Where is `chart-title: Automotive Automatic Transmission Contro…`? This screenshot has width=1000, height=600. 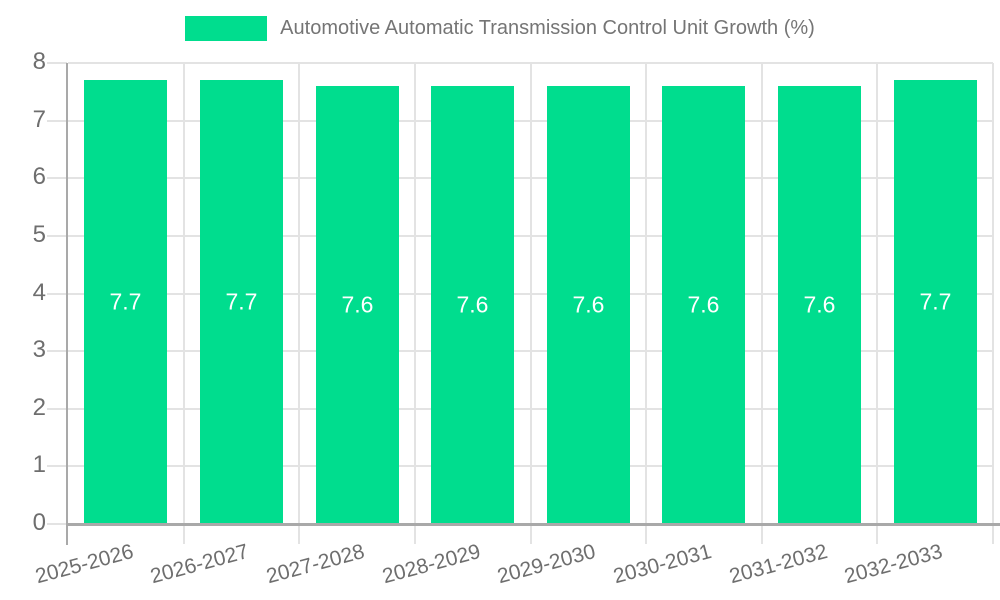
chart-title: Automotive Automatic Transmission Contro… is located at coordinates (547, 28).